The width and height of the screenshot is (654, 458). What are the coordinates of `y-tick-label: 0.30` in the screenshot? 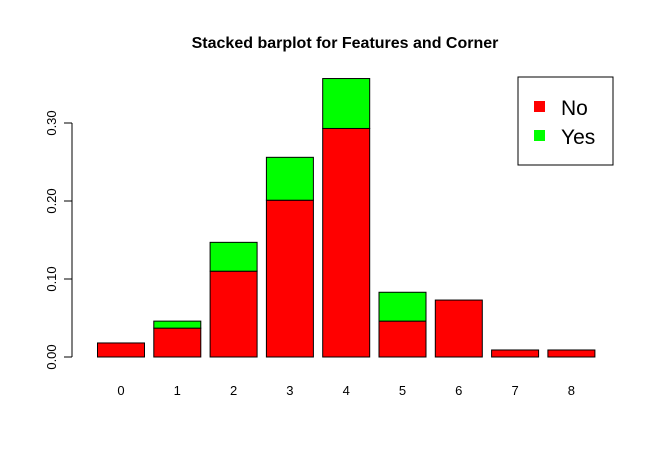 It's located at (51, 122).